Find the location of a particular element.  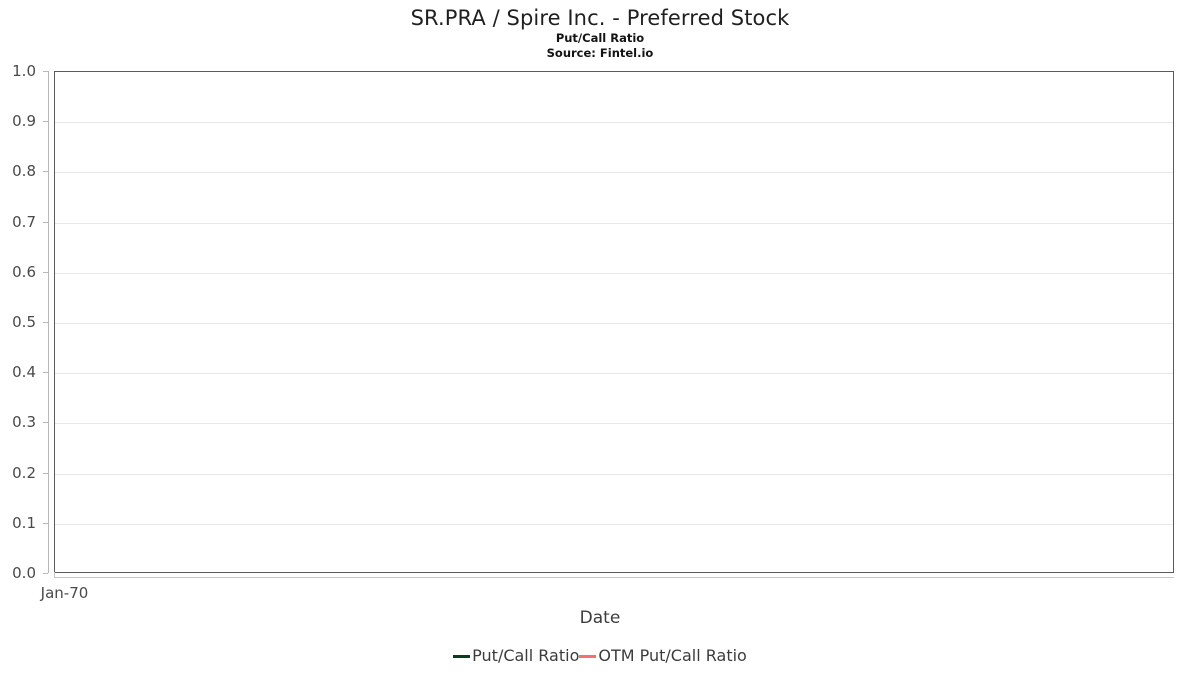

y-axis-tick-label: 0.0 is located at coordinates (24, 573).